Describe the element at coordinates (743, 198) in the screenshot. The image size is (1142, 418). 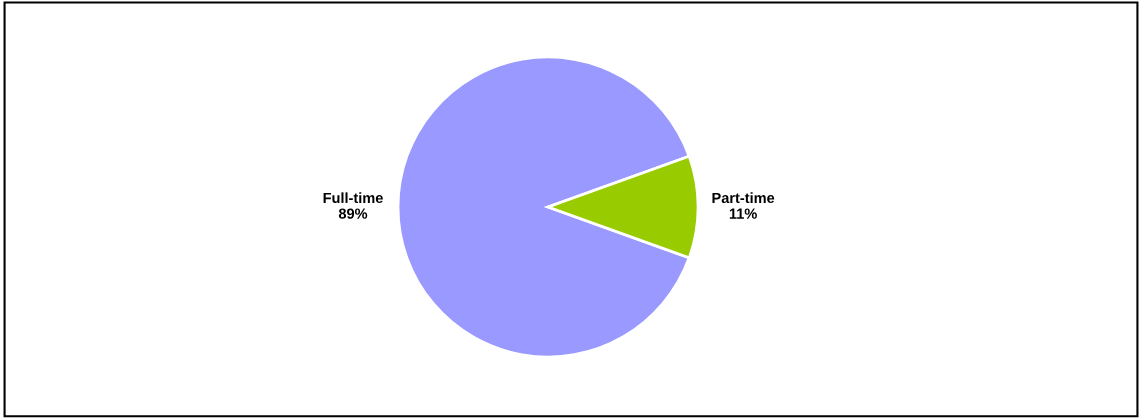
I see `slice-label: Part-time` at that location.